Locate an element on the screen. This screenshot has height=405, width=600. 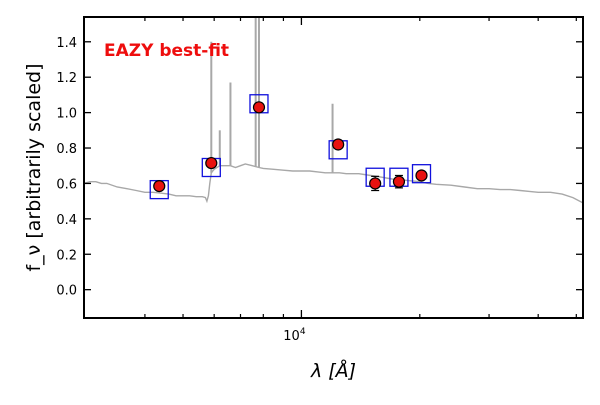
y-tick-label: 0.2 is located at coordinates (66, 255).